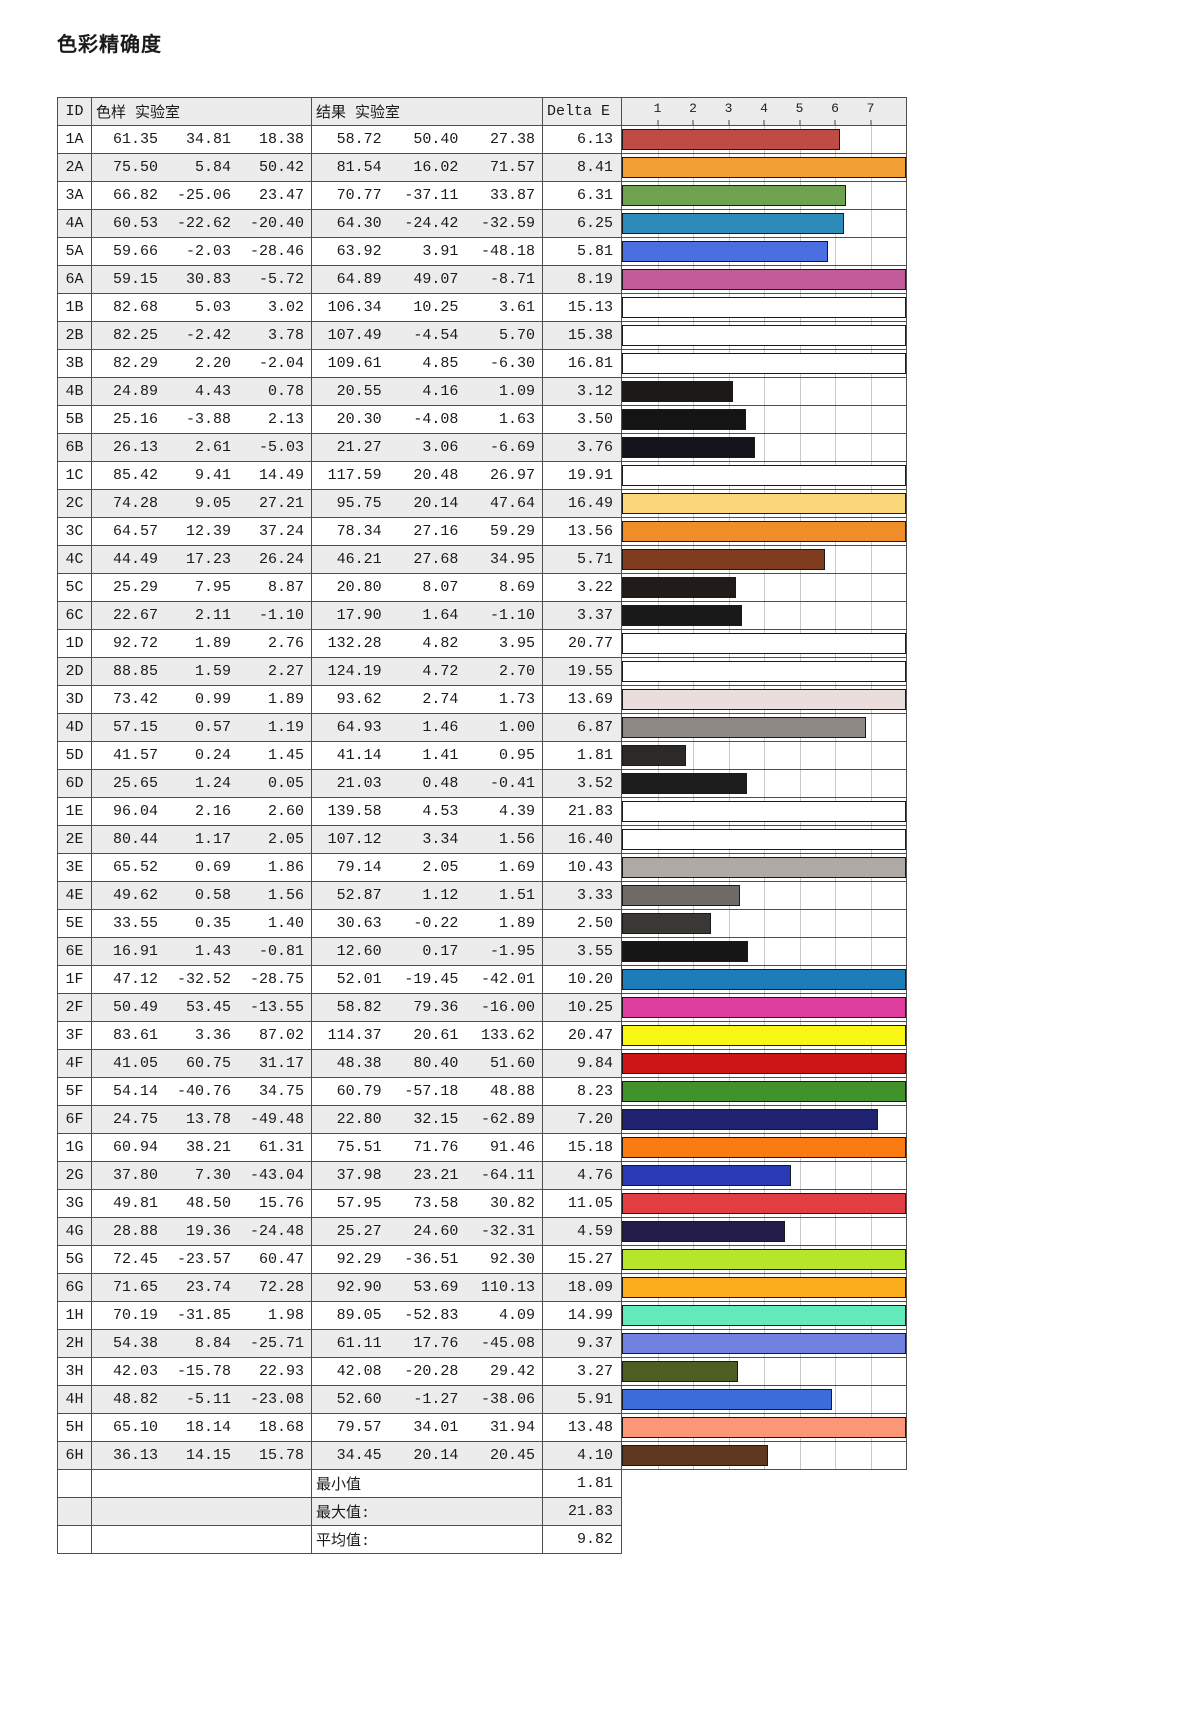 Image resolution: width=1186 pixels, height=1722 pixels. What do you see at coordinates (517, 811) in the screenshot?
I see `lab-number: 4.39` at bounding box center [517, 811].